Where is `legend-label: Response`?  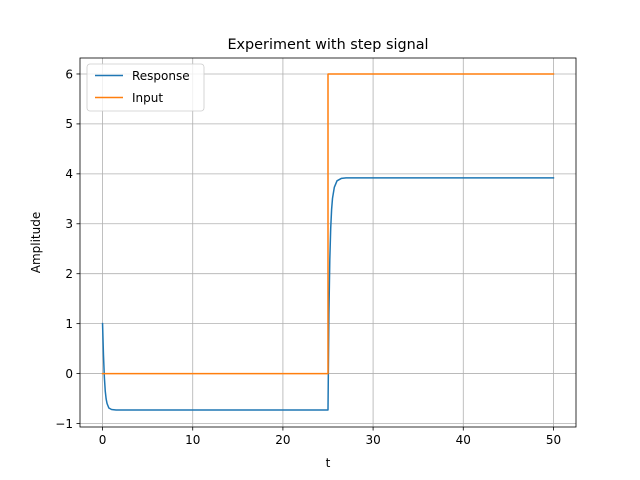
legend-label: Response is located at coordinates (161, 76).